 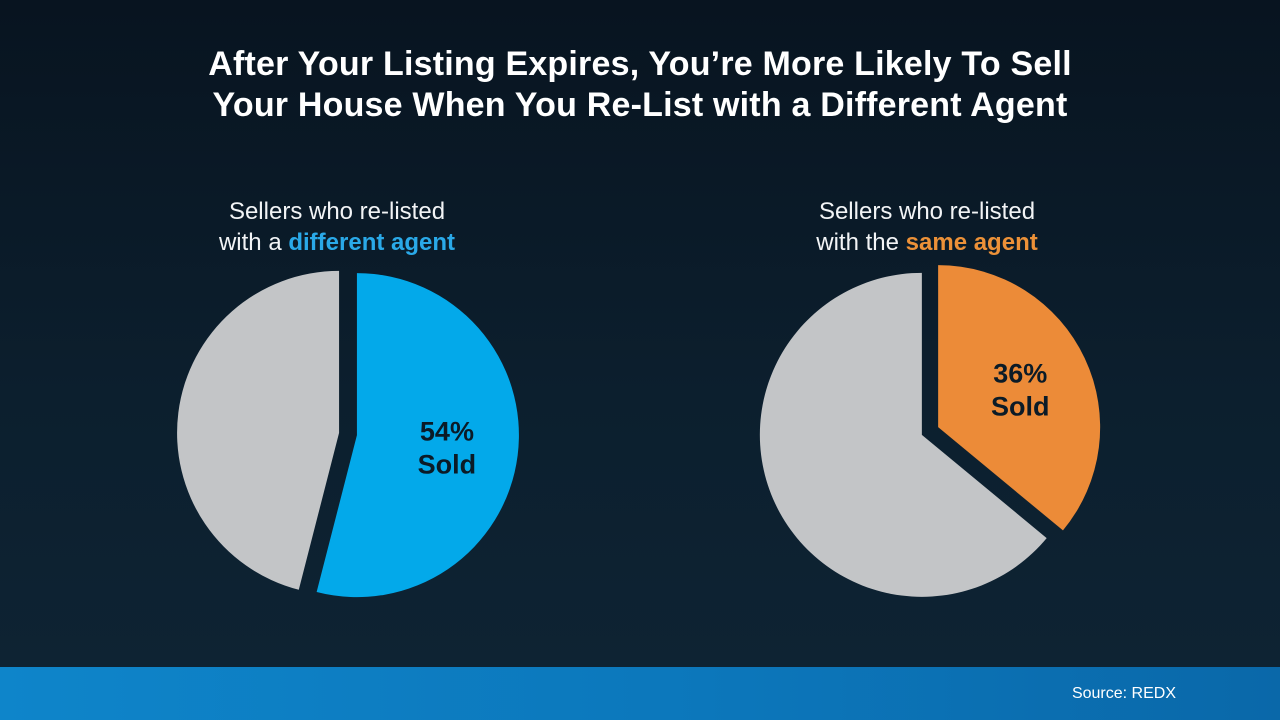 What do you see at coordinates (1020, 390) in the screenshot?
I see `pie-1-slice-label: 36% Sold` at bounding box center [1020, 390].